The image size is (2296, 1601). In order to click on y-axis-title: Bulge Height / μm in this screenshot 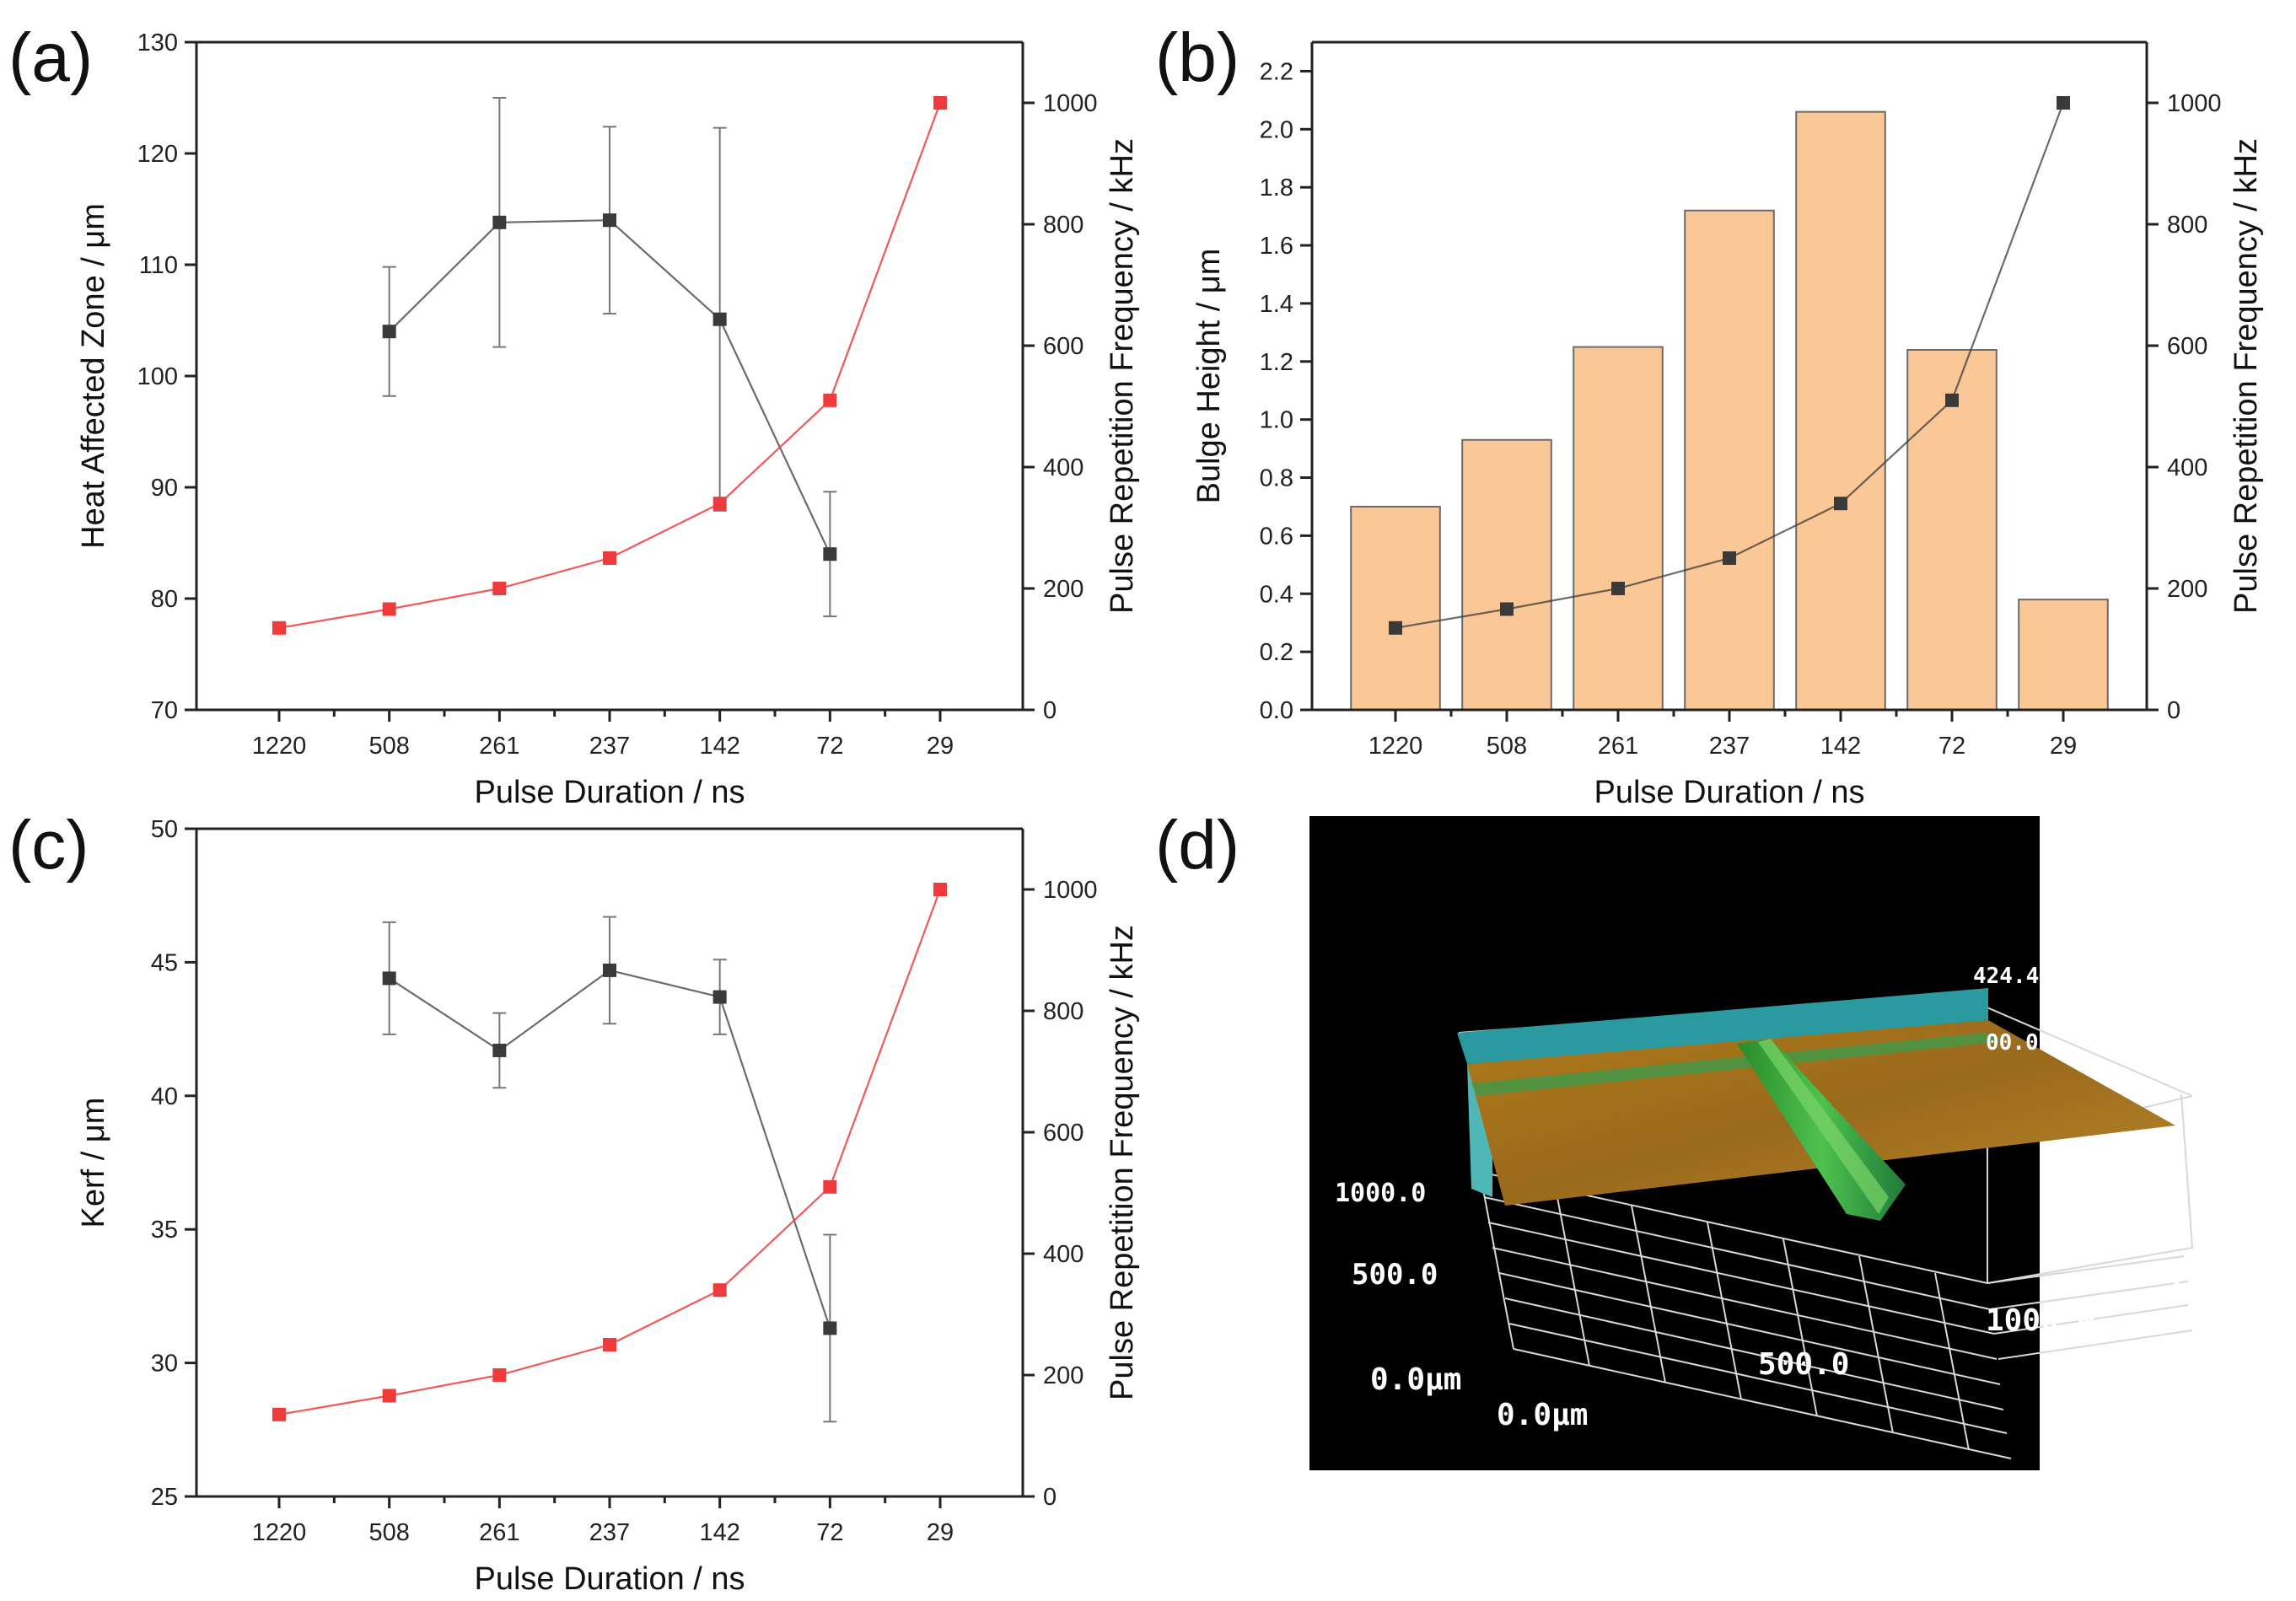, I will do `click(1209, 376)`.